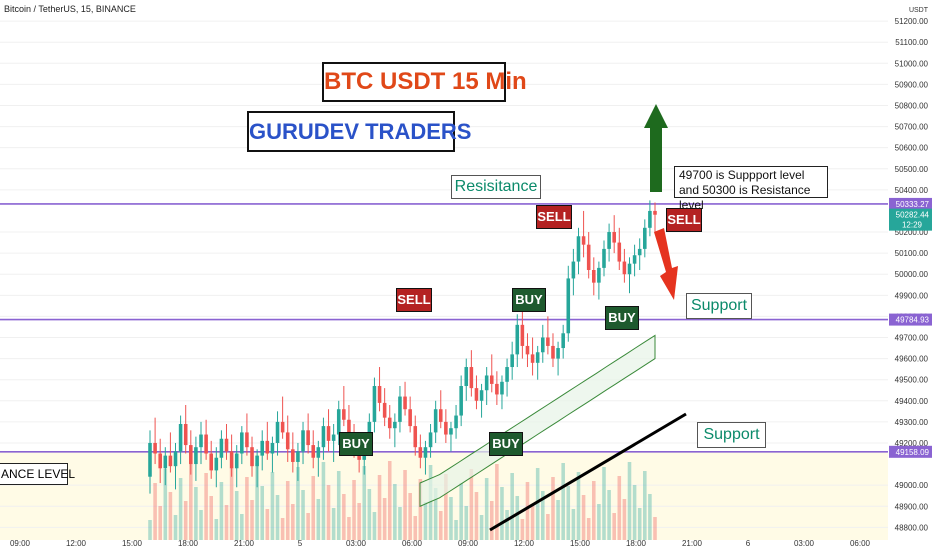 The width and height of the screenshot is (932, 550). Describe the element at coordinates (356, 543) in the screenshot. I see `x-tick-label: 03:00` at that location.